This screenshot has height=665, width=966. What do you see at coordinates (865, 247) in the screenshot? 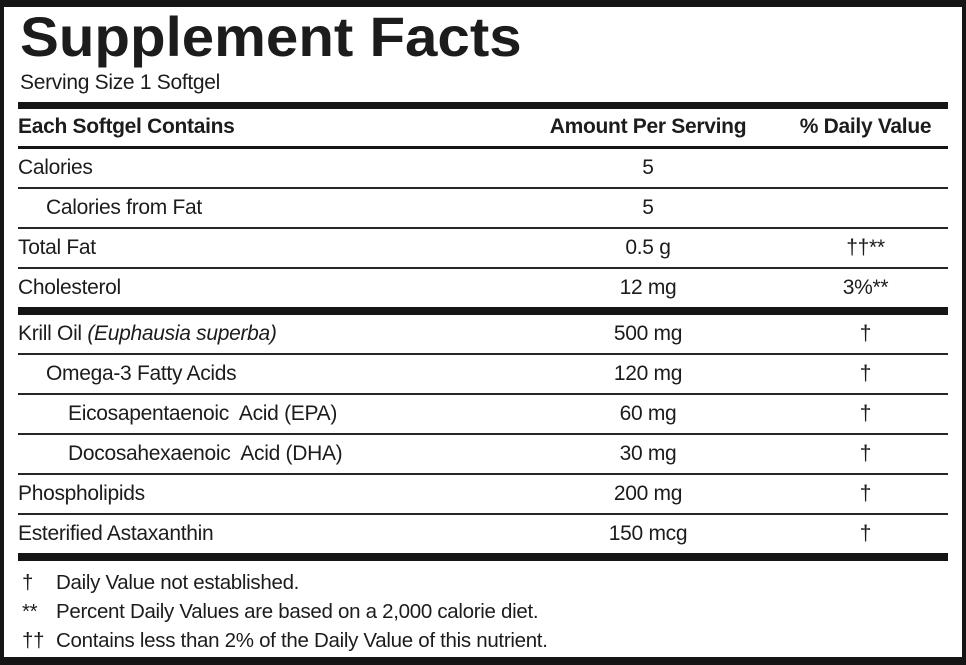
I see `row-daily-value: ††**` at bounding box center [865, 247].